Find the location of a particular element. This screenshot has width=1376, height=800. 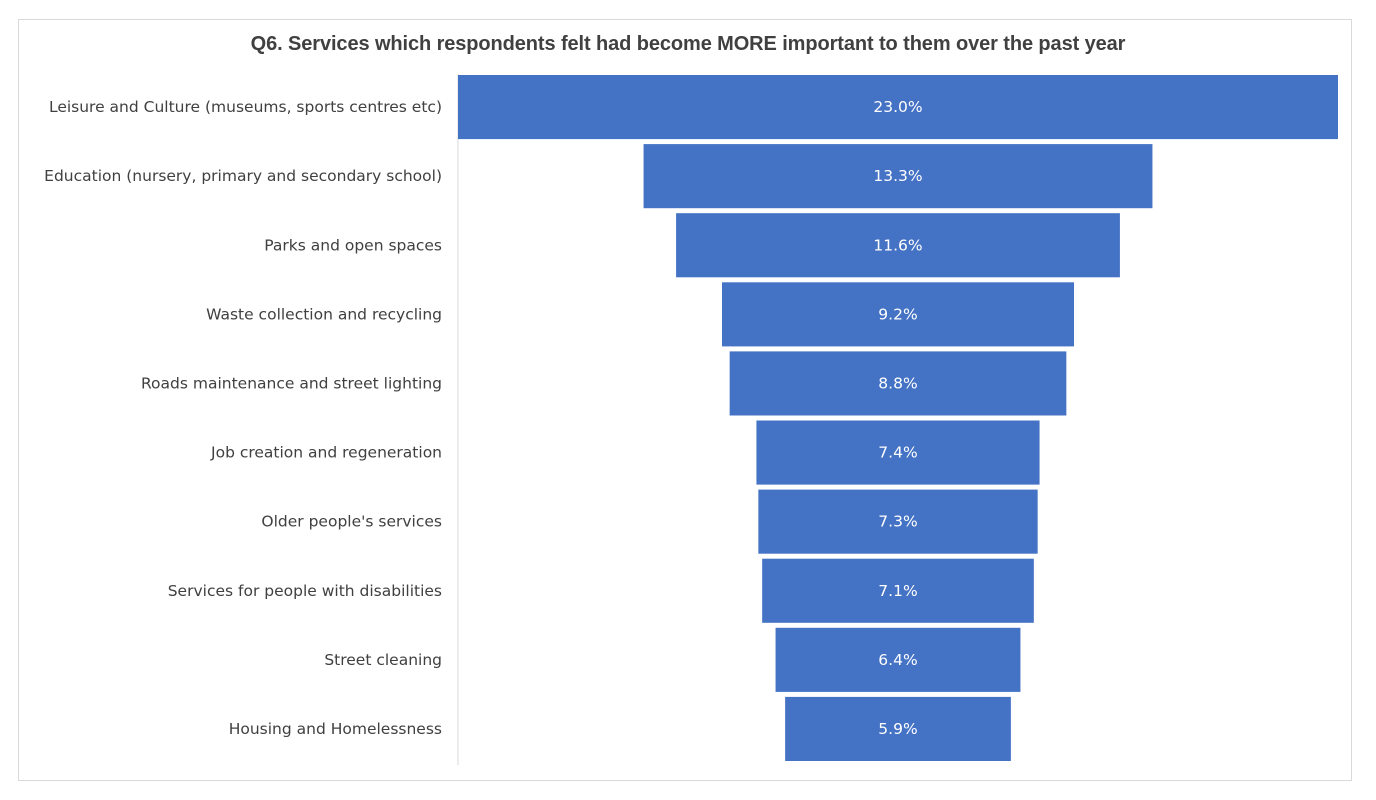

category-label: Housing and Homelessness is located at coordinates (335, 729).